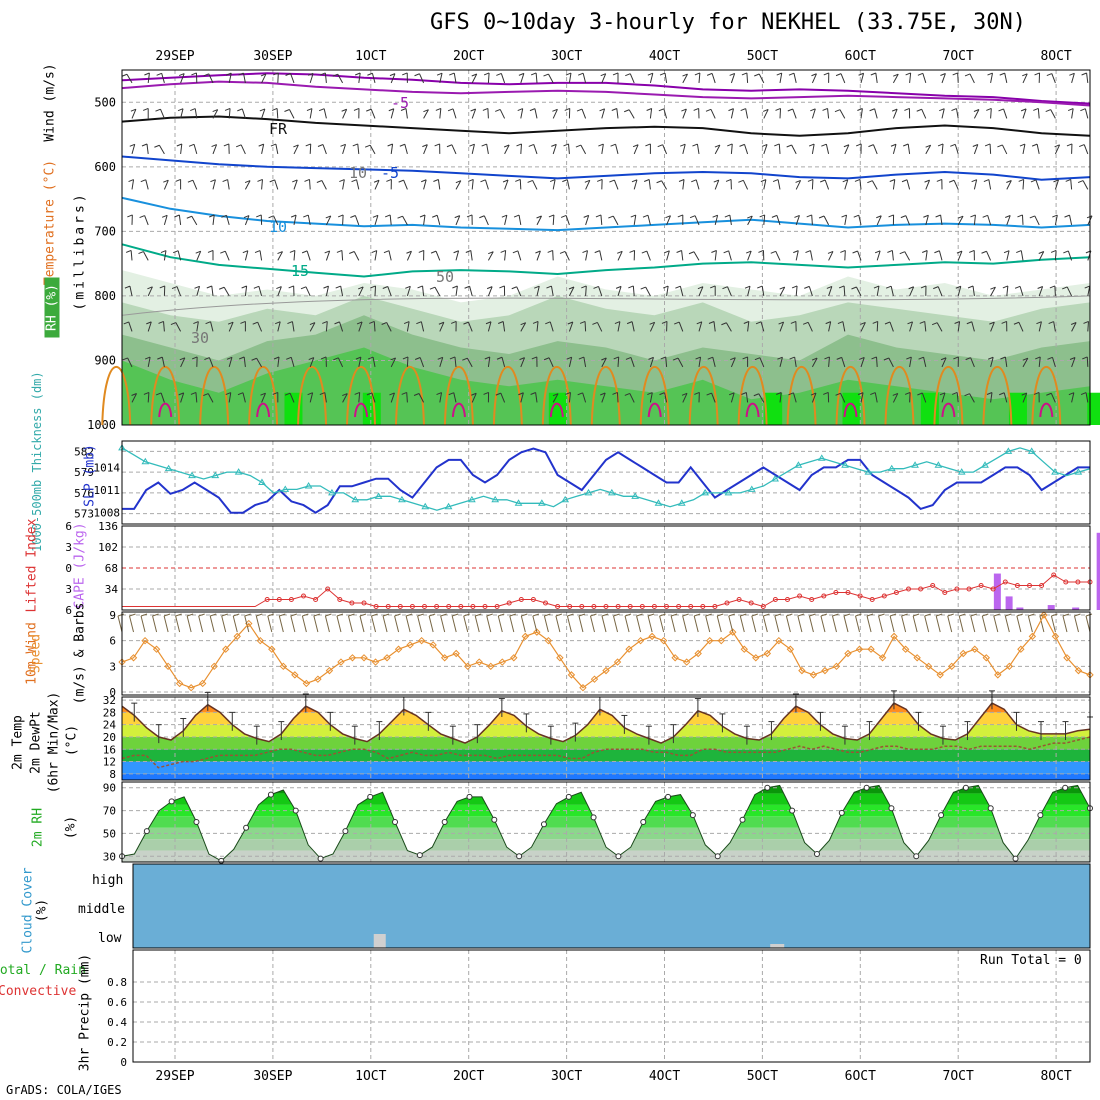 The width and height of the screenshot is (1100, 1100). What do you see at coordinates (606, 482) in the screenshot?
I see `panel-frame` at bounding box center [606, 482].